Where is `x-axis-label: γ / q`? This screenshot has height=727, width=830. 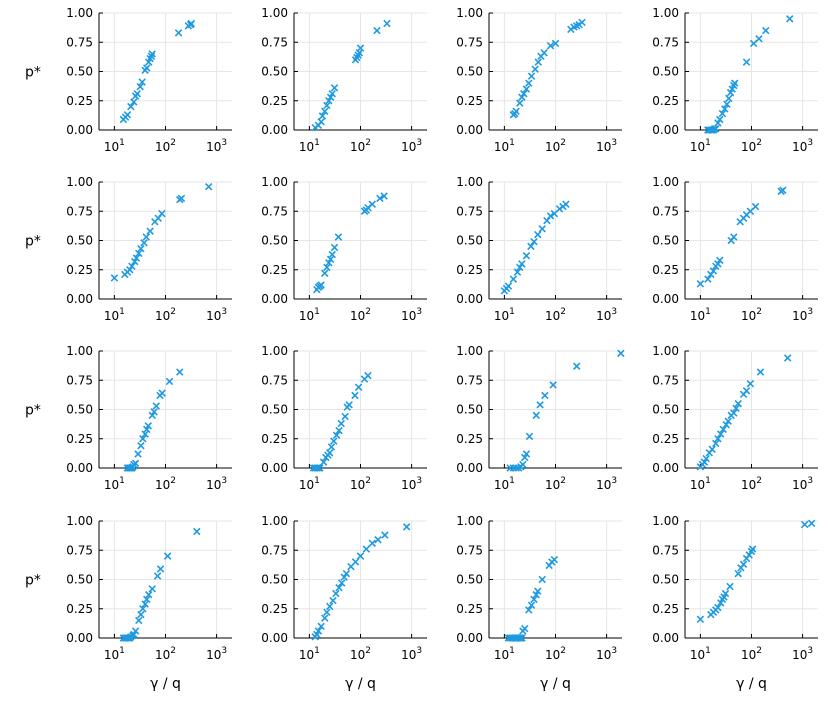 x-axis-label: γ / q is located at coordinates (360, 684).